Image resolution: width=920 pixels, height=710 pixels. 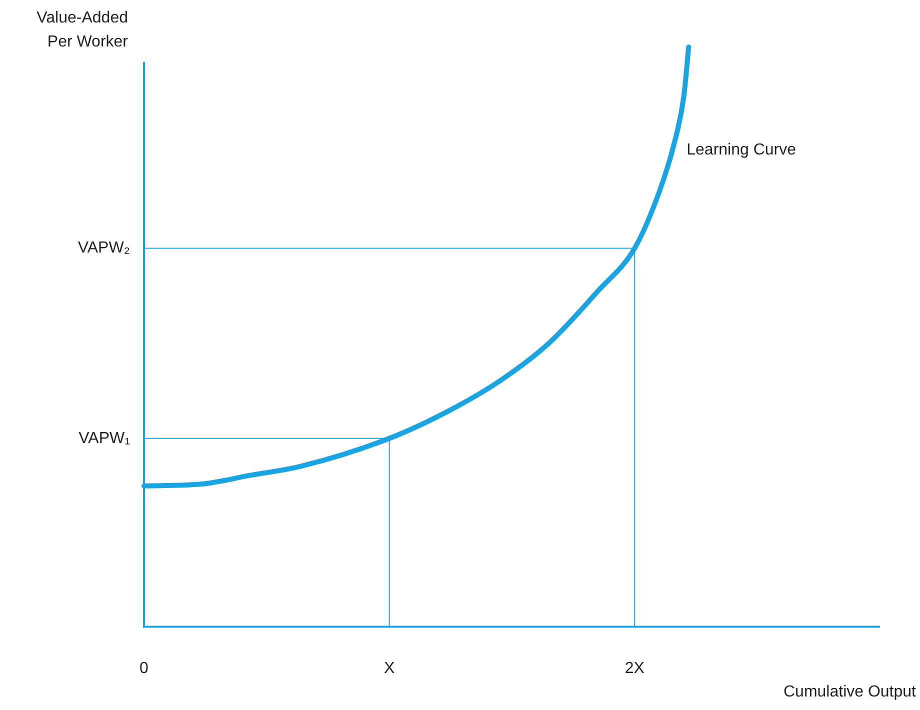 What do you see at coordinates (634, 668) in the screenshot?
I see `x-tick-label: 2X` at bounding box center [634, 668].